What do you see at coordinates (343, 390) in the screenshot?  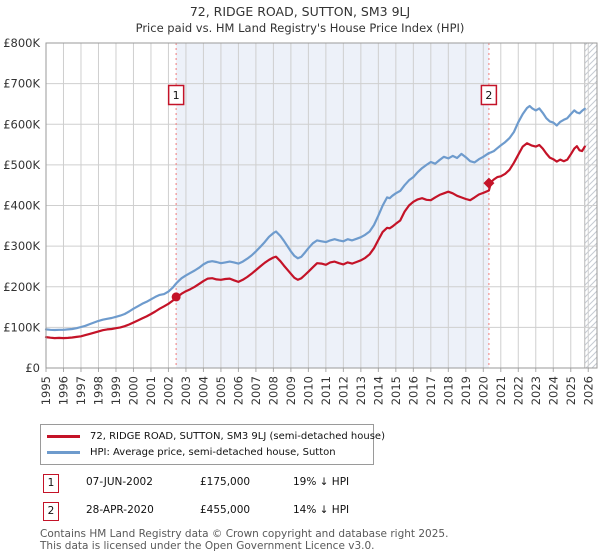 I see `x-tick-label: 2012` at bounding box center [343, 390].